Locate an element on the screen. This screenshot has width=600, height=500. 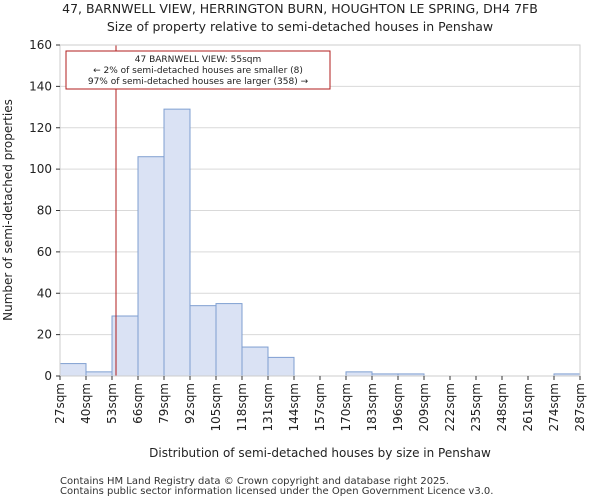
x-tick-label: 157sqm is located at coordinates (320, 407).